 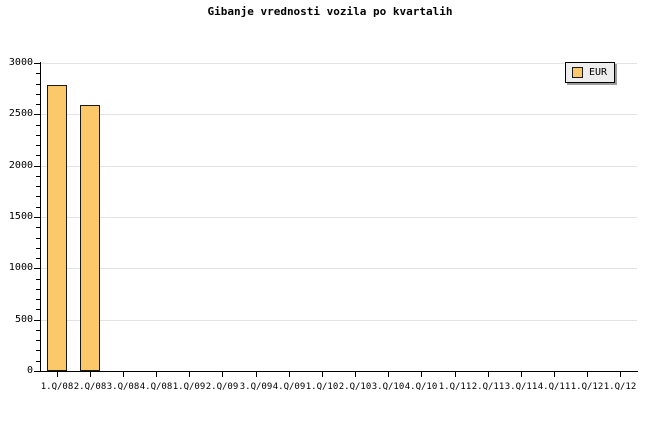 I want to click on x-axis-tick-label: 4.Q/09, so click(x=289, y=387).